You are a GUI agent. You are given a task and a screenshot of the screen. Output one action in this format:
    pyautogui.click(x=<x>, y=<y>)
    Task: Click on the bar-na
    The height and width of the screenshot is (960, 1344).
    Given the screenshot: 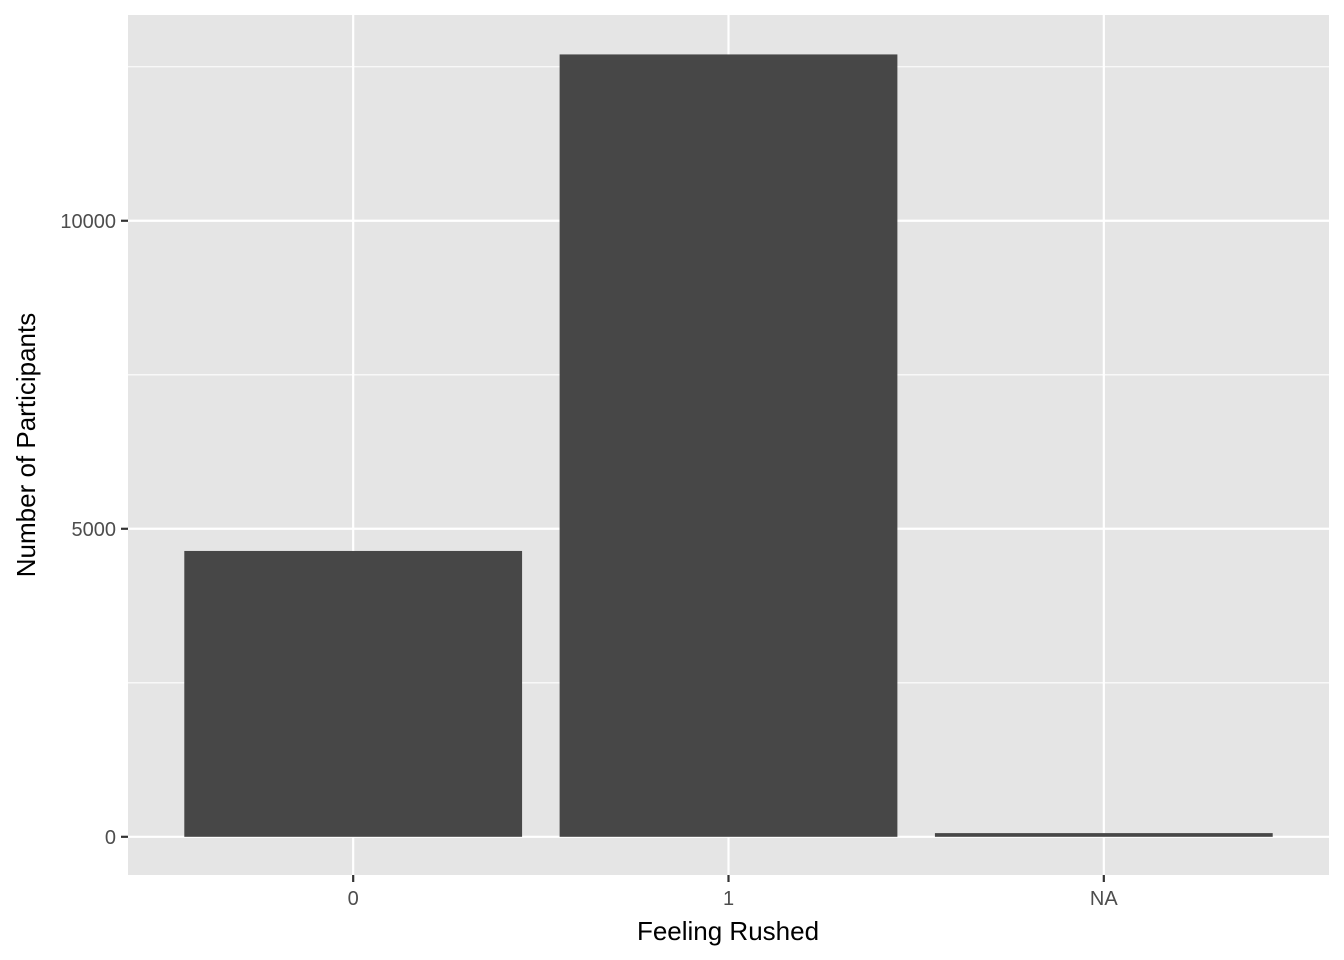 What is the action you would take?
    pyautogui.click(x=1103, y=835)
    